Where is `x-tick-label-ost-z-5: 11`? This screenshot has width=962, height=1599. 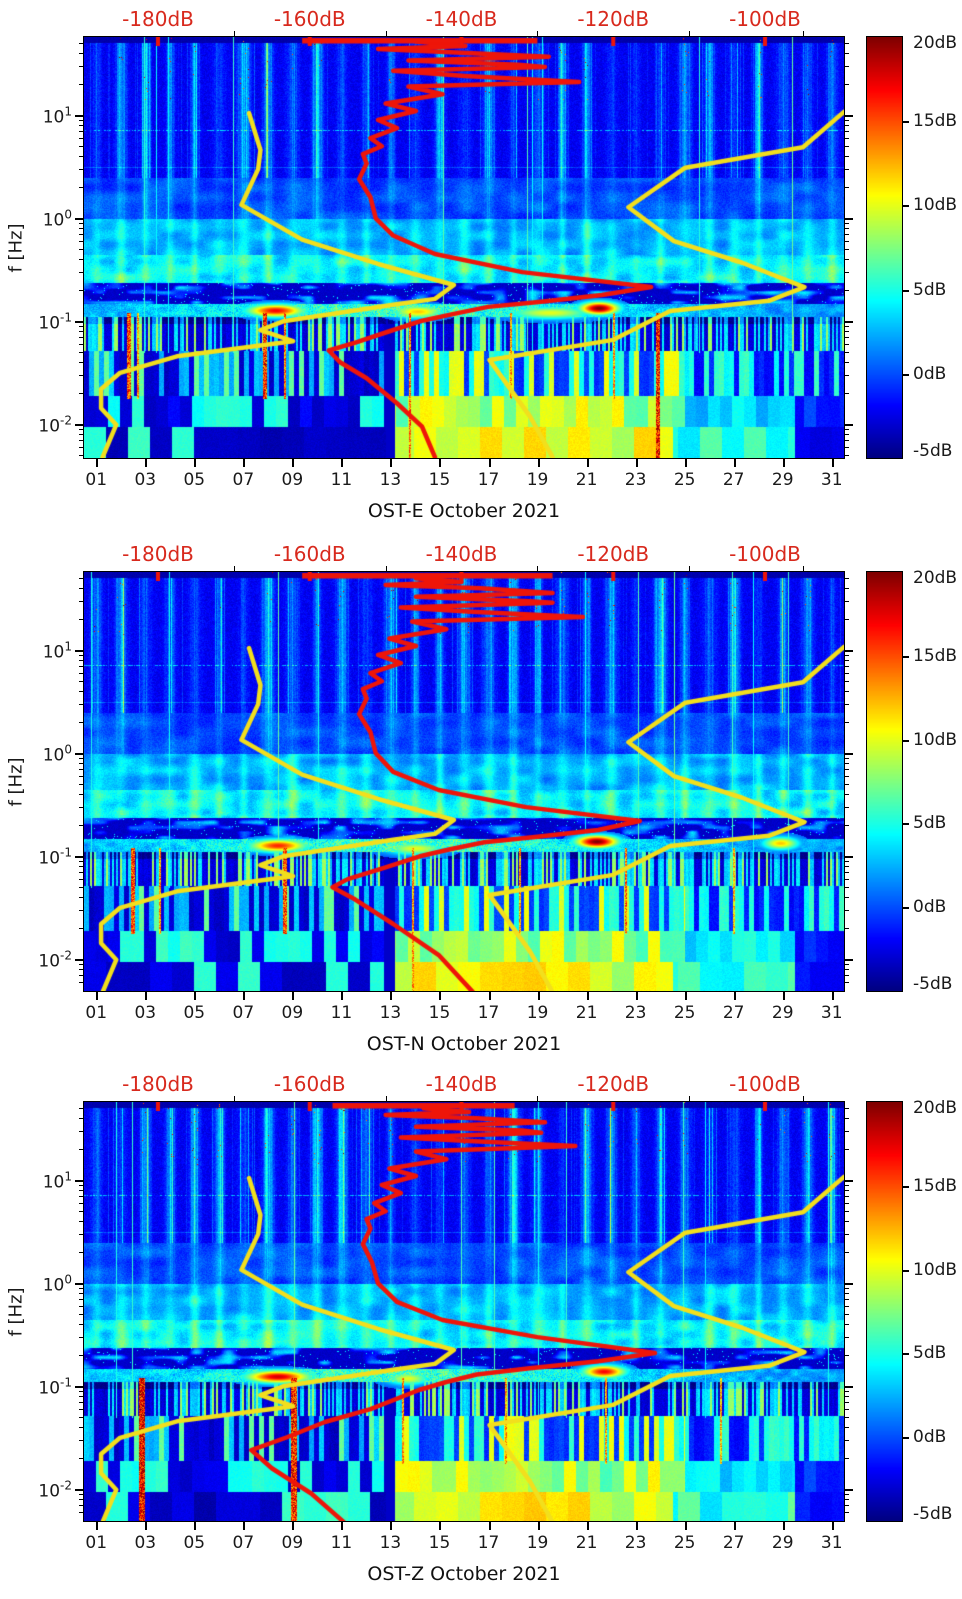
x-tick-label-ost-z-5: 11 is located at coordinates (341, 1543).